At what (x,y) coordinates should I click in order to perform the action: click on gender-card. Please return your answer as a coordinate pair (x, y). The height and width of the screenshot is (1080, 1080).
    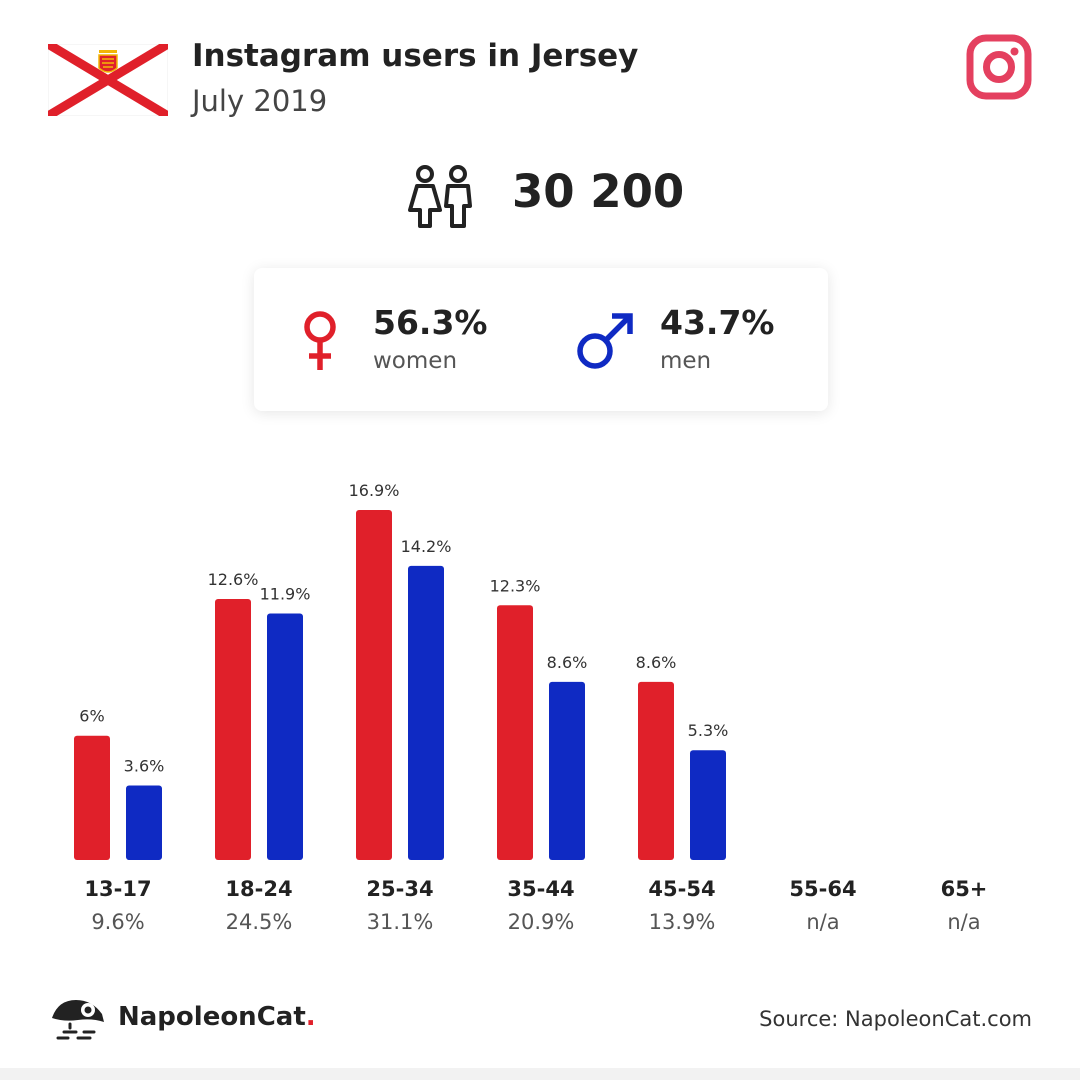
    Looking at the image, I should click on (541, 339).